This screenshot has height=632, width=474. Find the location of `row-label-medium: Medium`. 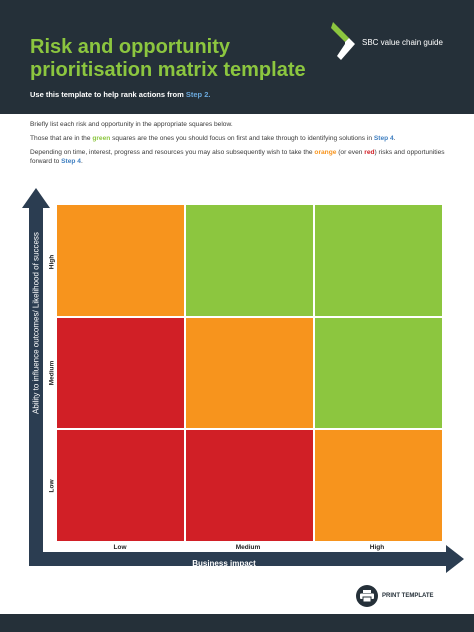

row-label-medium: Medium is located at coordinates (52, 373).